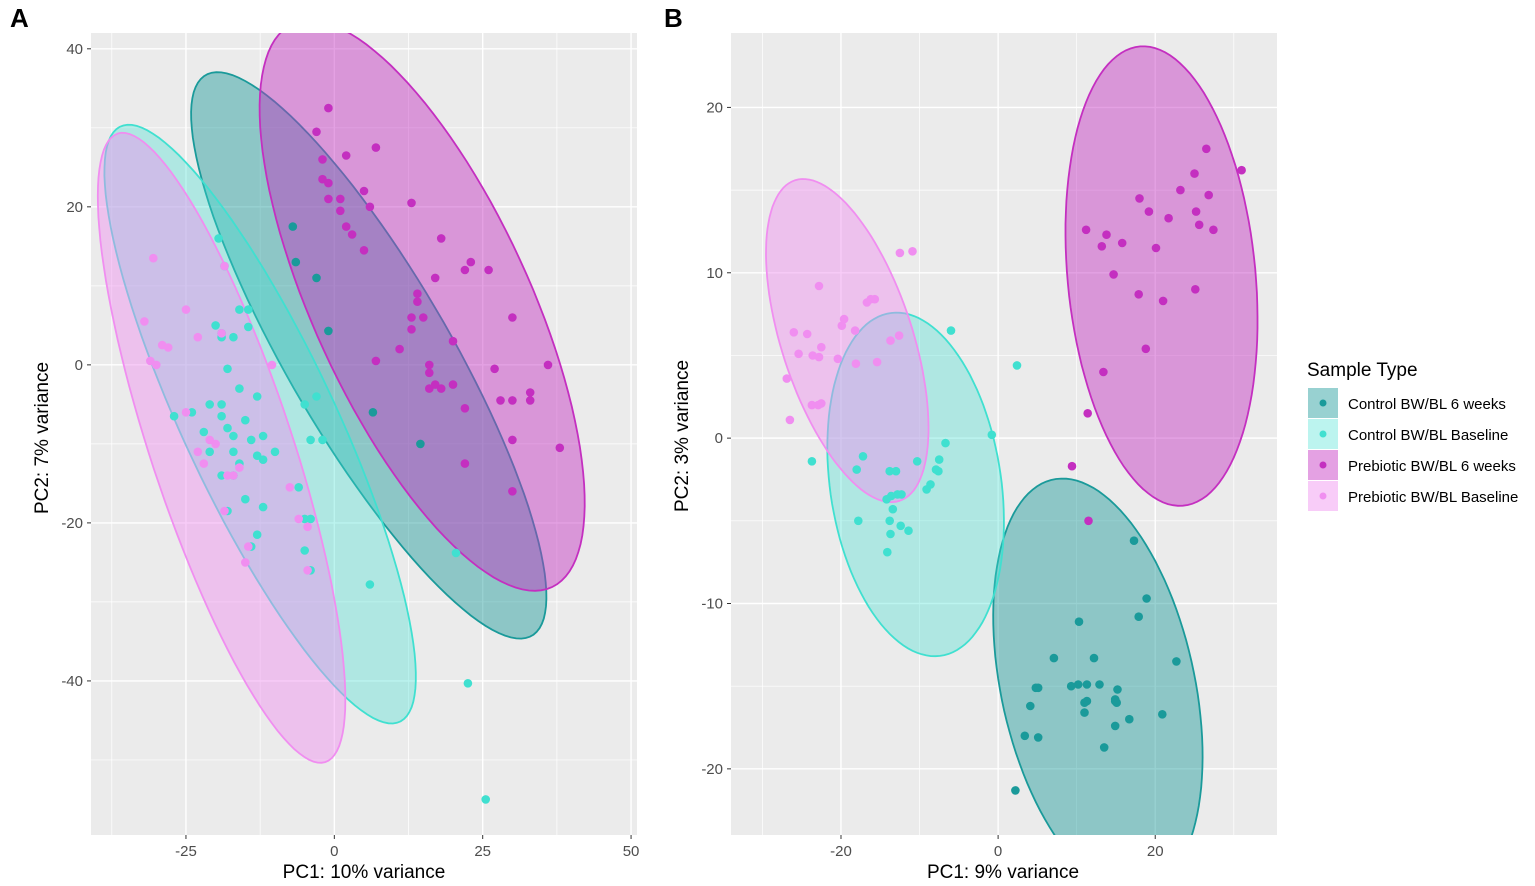 The image size is (1535, 886). What do you see at coordinates (1323, 496) in the screenshot?
I see `legend-dot-prebiotic-baseline` at bounding box center [1323, 496].